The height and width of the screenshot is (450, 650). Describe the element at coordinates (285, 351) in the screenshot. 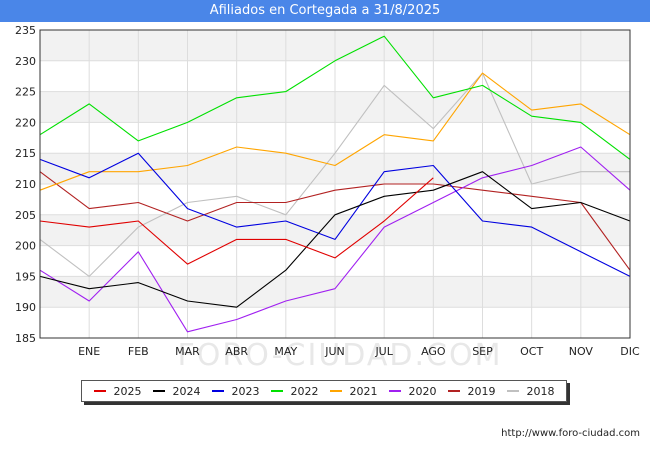

I see `x-tick-label: MAY` at that location.